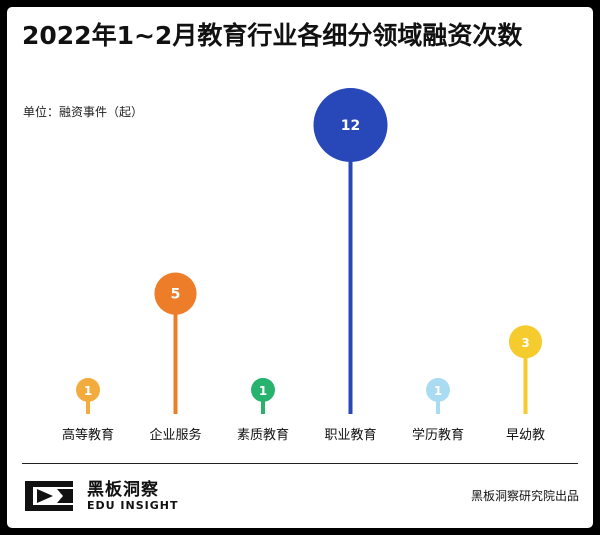  I want to click on unit-label: 单位：融资事件（起）, so click(83, 112).